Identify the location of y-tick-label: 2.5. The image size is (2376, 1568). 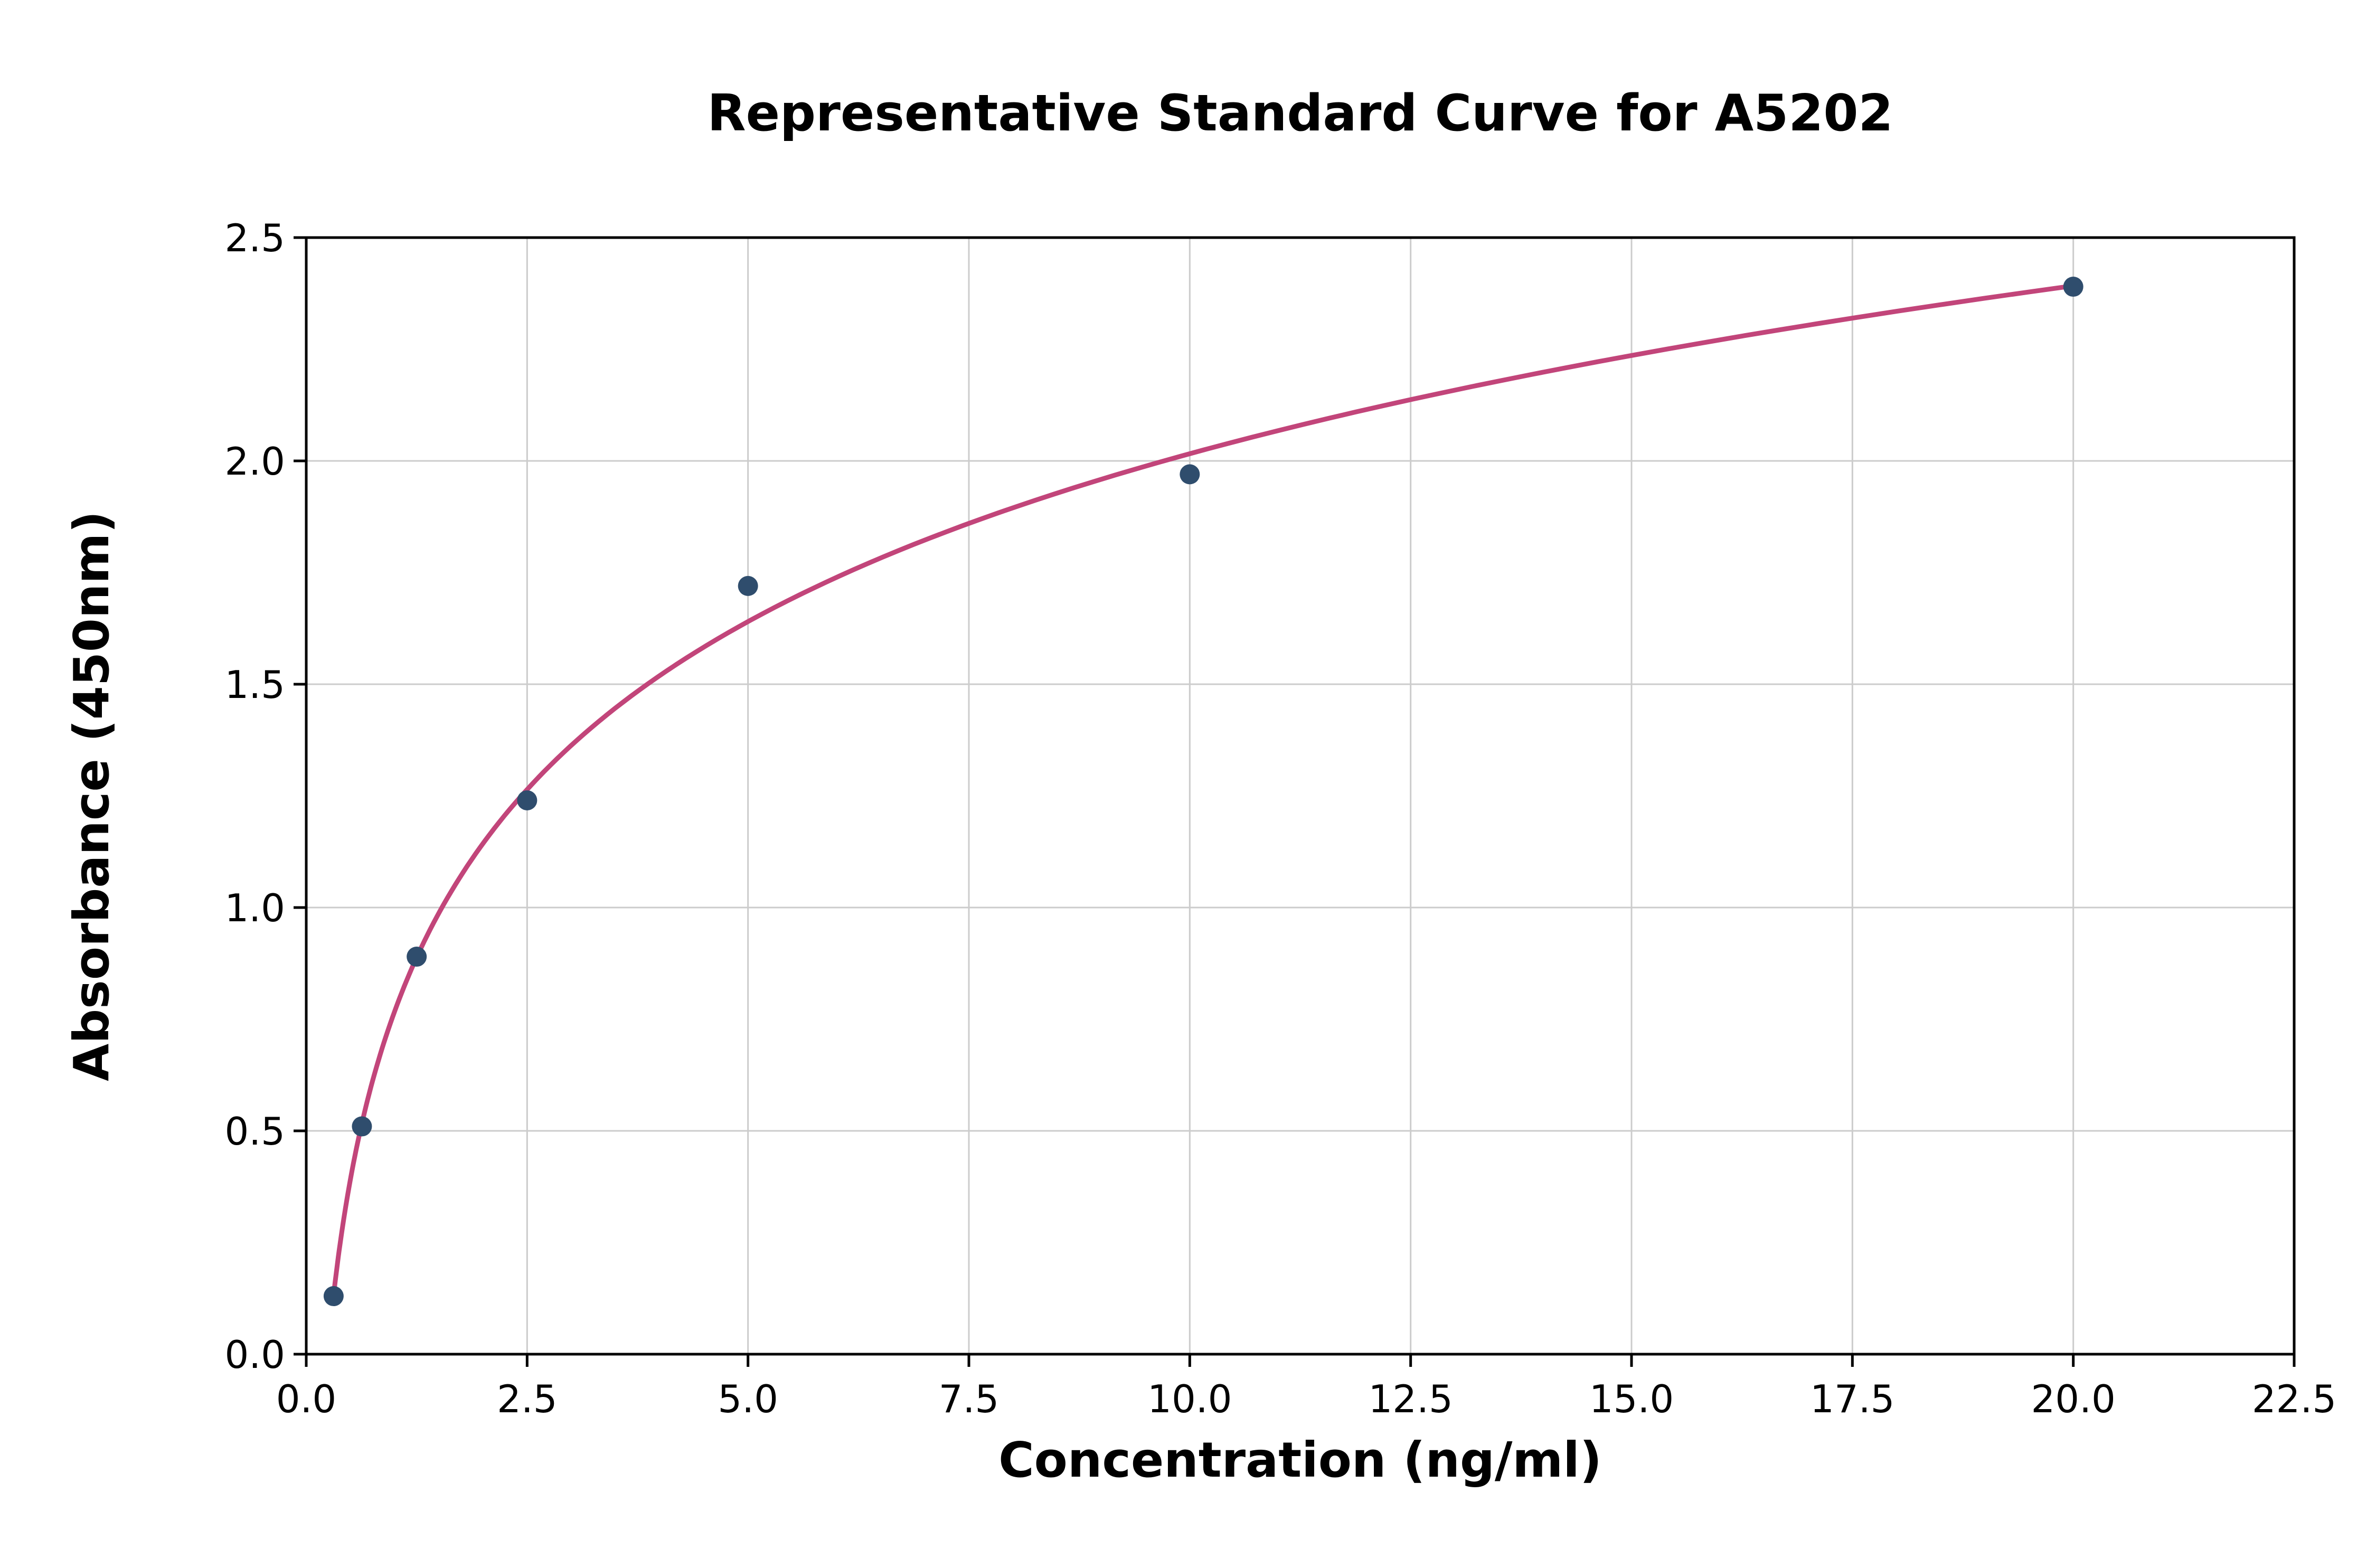
(255, 238).